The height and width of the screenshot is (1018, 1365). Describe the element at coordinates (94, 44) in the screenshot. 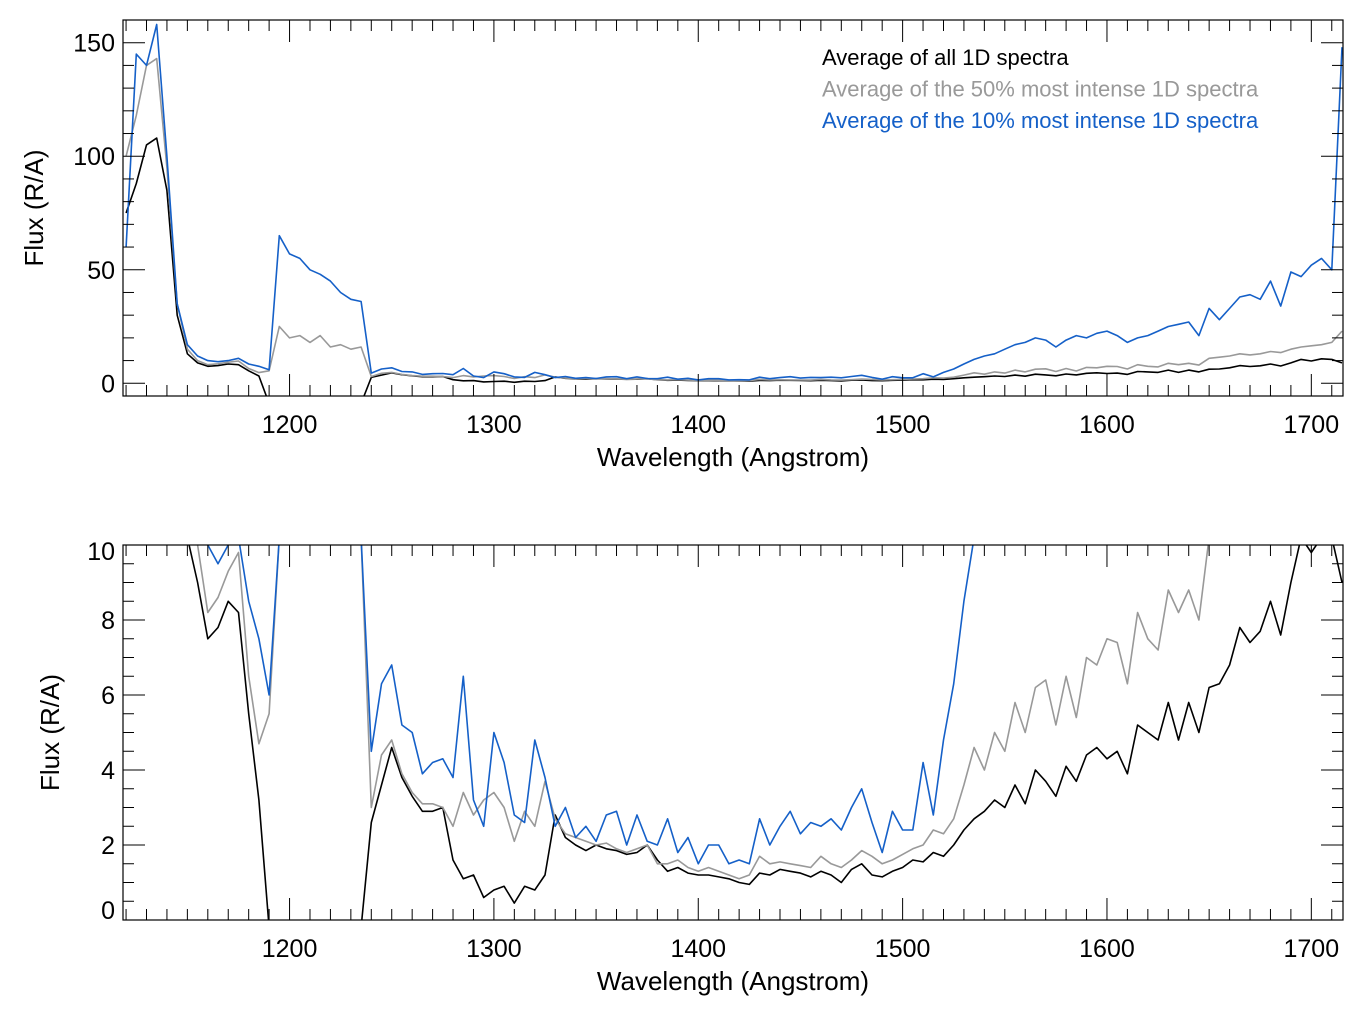

I see `y-tick-label: 150` at that location.